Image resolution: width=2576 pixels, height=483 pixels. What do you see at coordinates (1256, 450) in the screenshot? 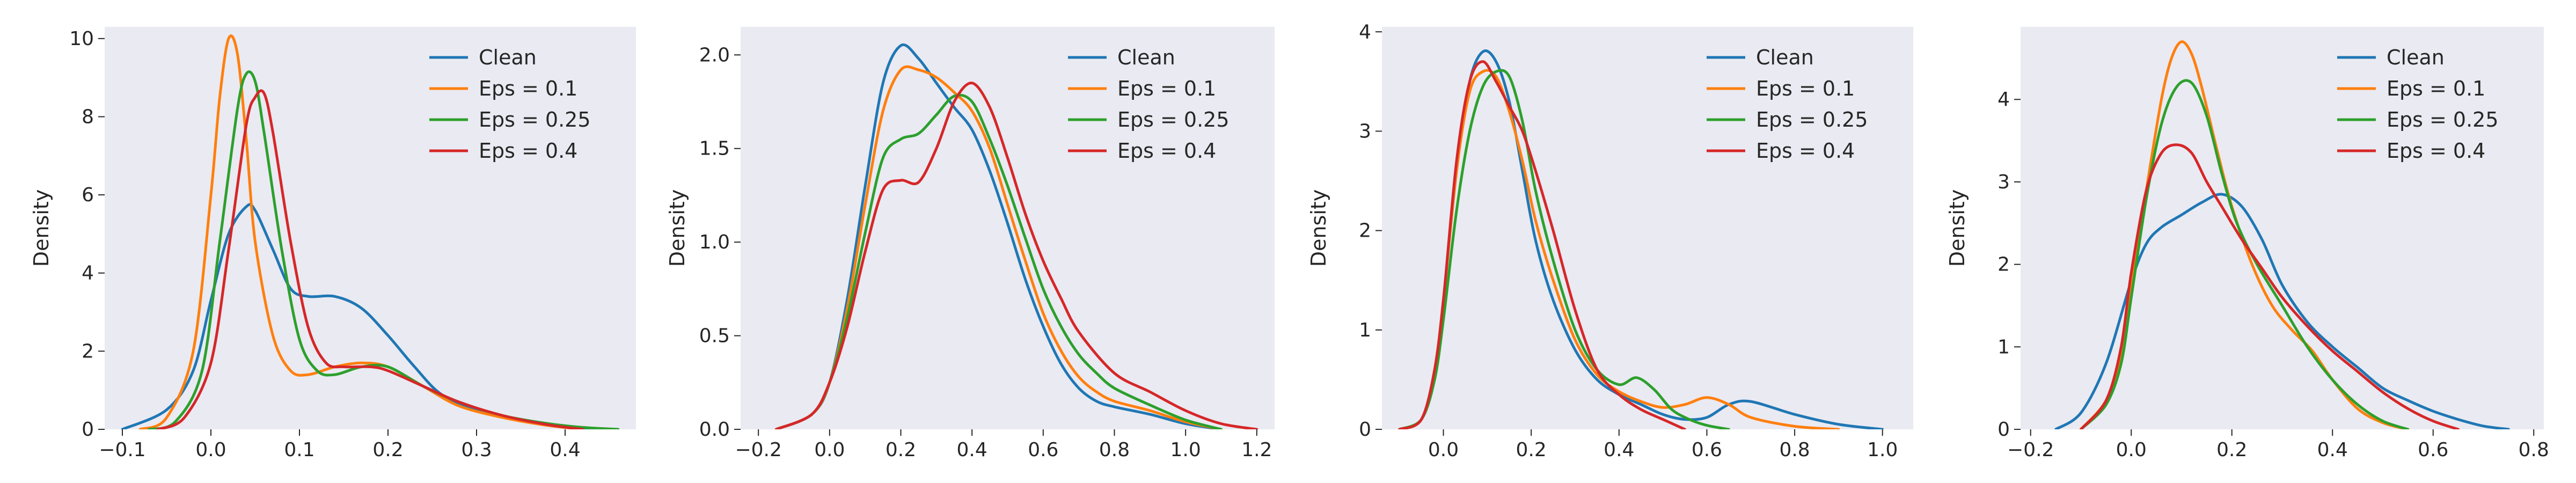
I see `x-tick-label: 1.2` at bounding box center [1256, 450].